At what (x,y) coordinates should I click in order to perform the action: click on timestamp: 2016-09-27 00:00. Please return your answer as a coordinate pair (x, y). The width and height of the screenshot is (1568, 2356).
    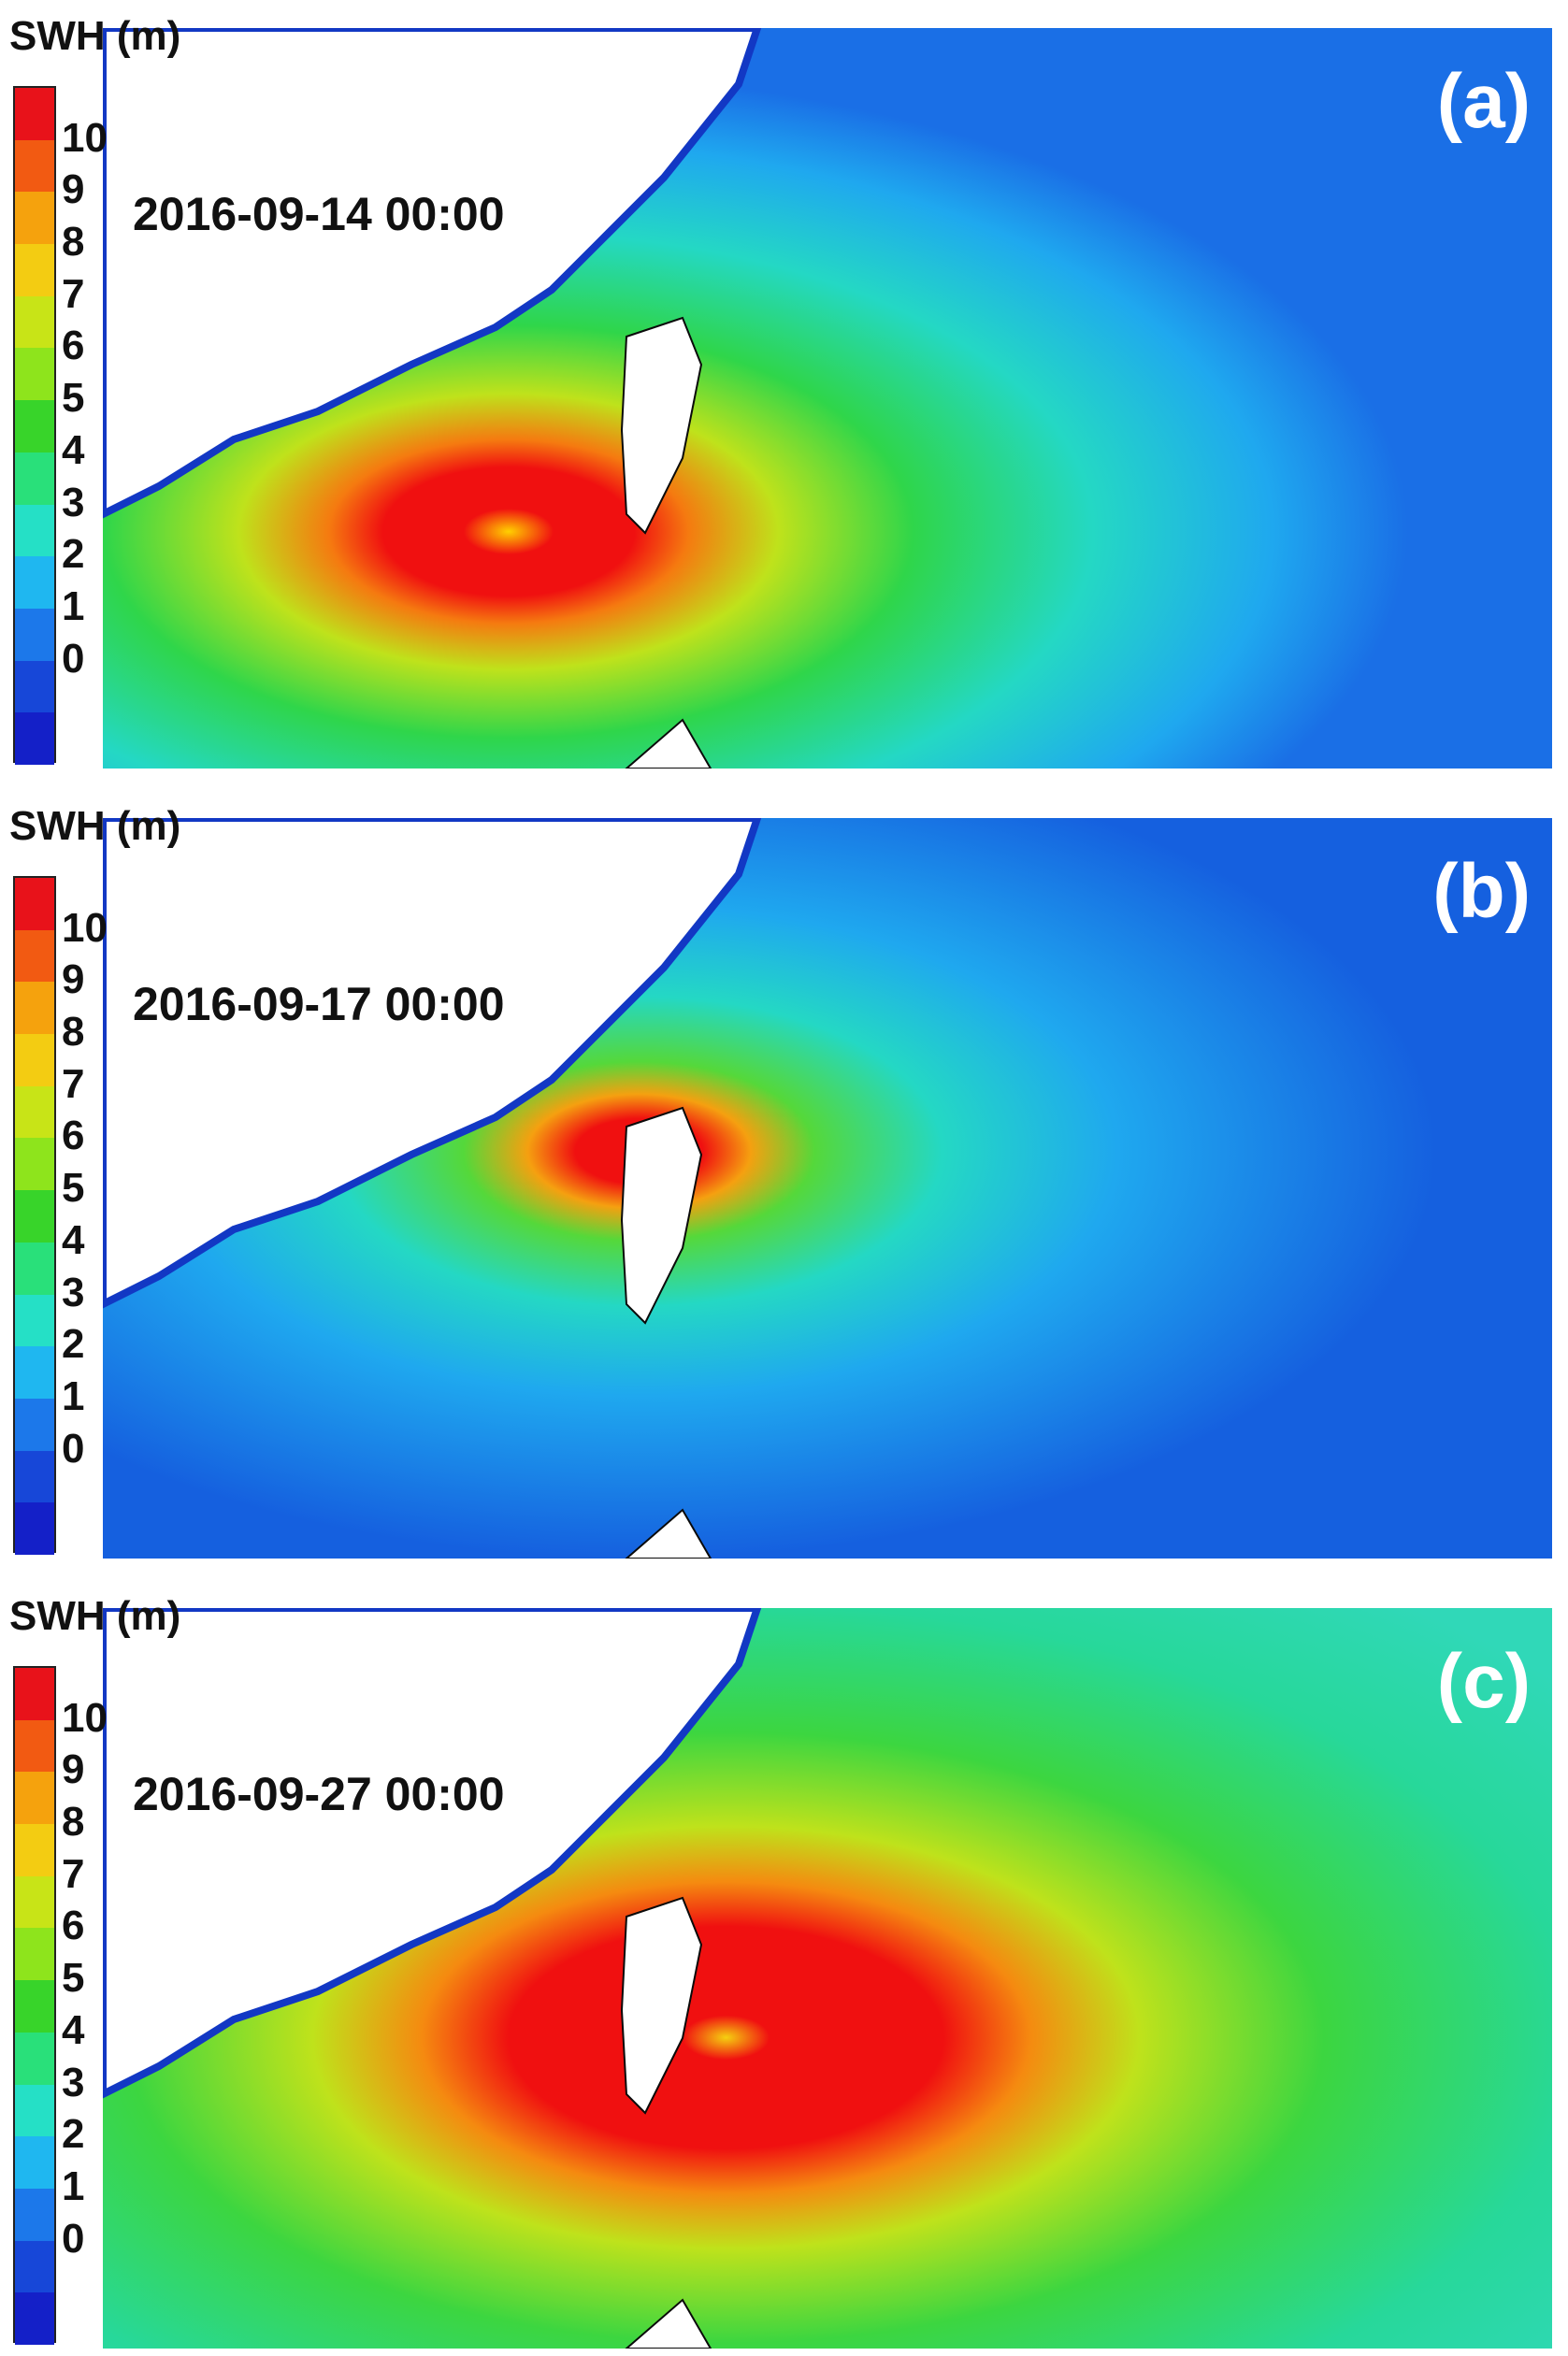
    Looking at the image, I should click on (319, 1794).